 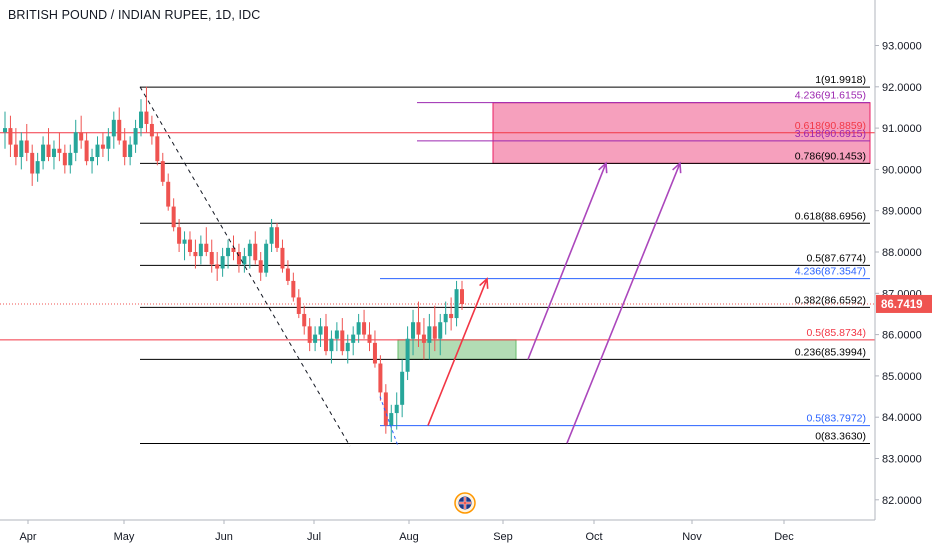 What do you see at coordinates (902, 336) in the screenshot?
I see `price-tick-label: 86.0000` at bounding box center [902, 336].